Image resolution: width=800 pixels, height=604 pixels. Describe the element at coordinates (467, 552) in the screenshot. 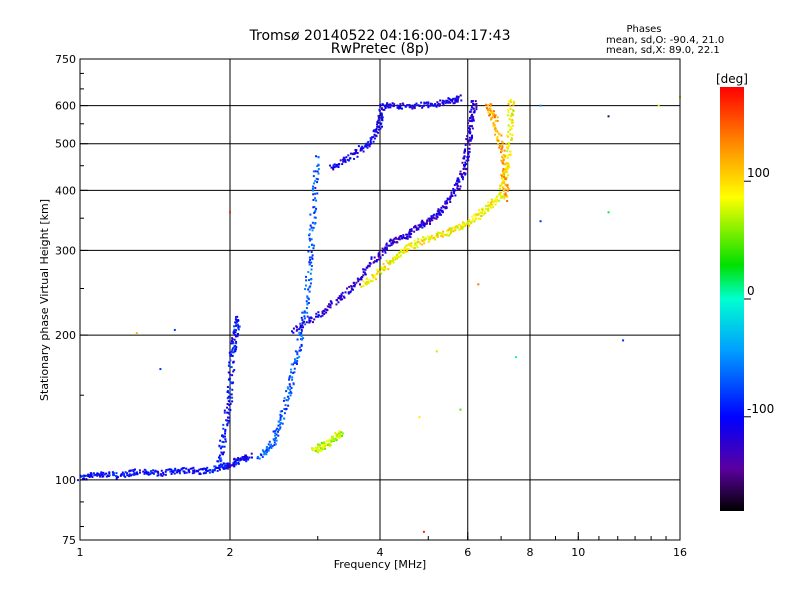

I see `x-tick-label: 6` at that location.